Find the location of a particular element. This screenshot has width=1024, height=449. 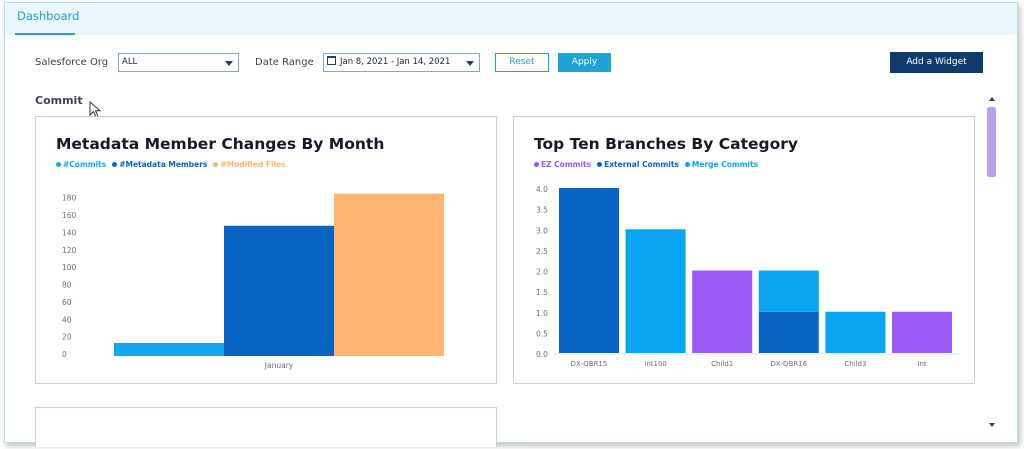

legend-label: #Modified Files is located at coordinates (253, 164).